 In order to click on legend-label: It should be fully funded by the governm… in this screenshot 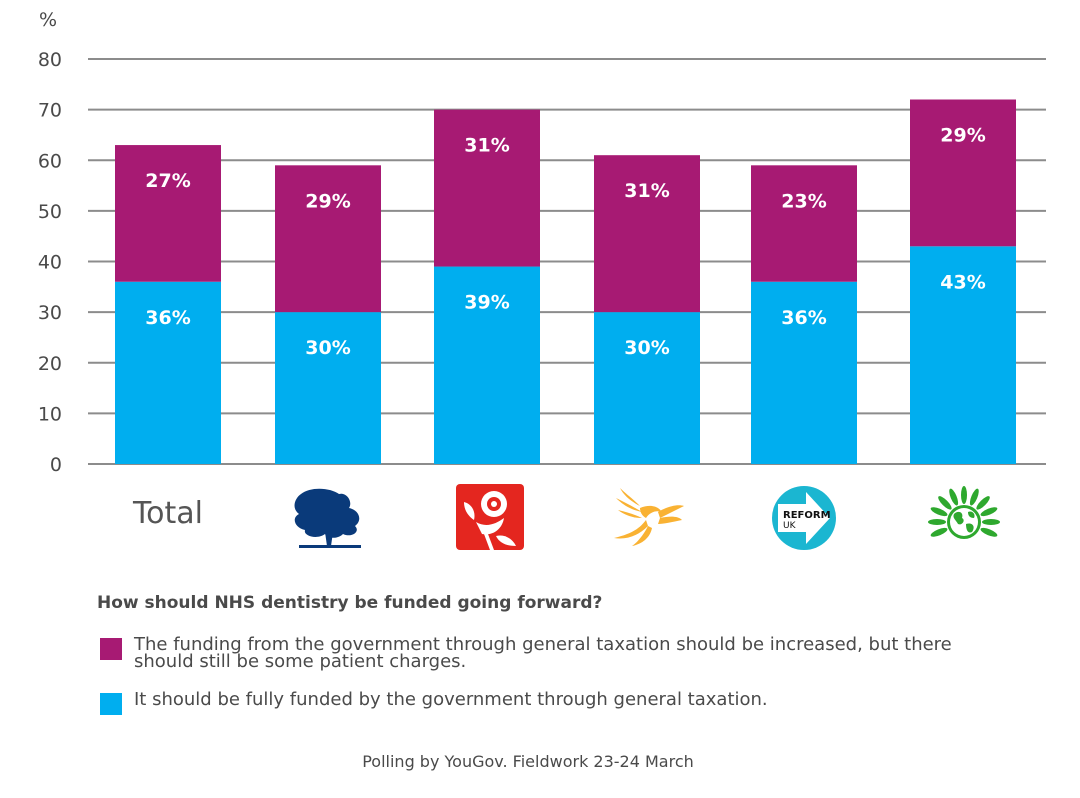, I will do `click(451, 699)`.